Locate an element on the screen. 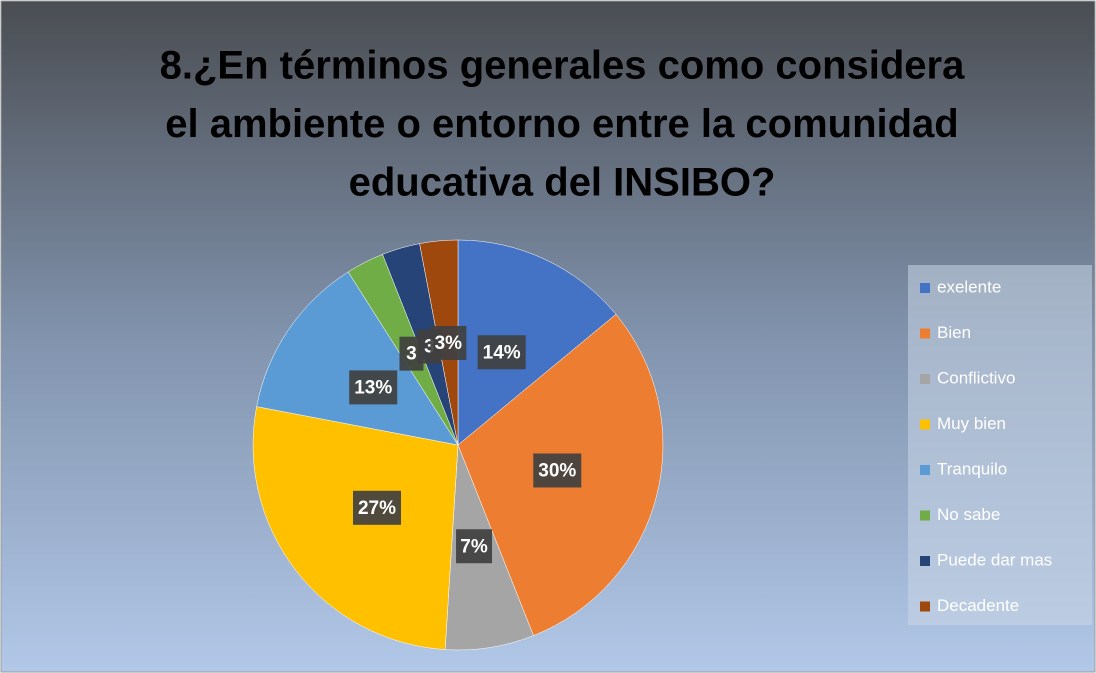 Image resolution: width=1096 pixels, height=673 pixels. legend-label: Puede dar mas is located at coordinates (994, 559).